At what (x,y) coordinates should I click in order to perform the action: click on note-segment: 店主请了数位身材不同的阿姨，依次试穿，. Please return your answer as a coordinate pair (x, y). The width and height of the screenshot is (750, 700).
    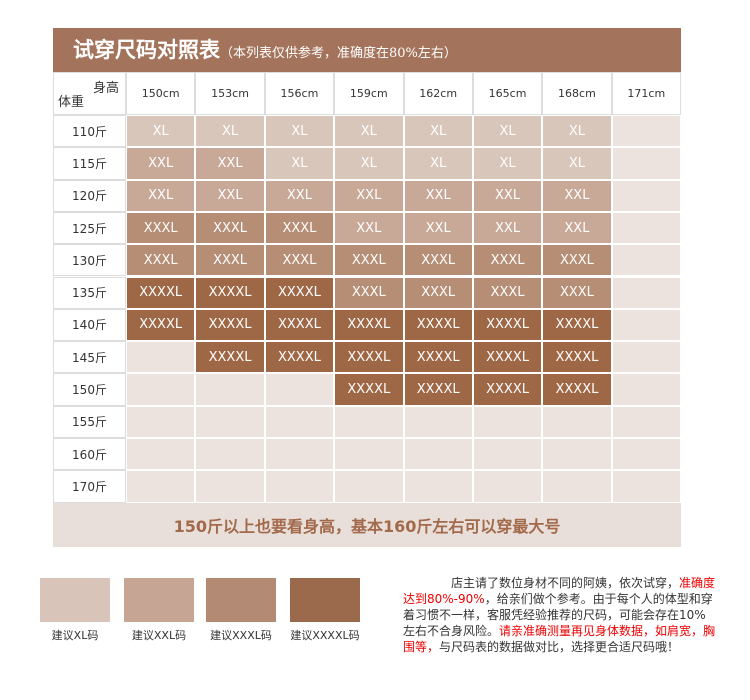
    Looking at the image, I should click on (565, 583).